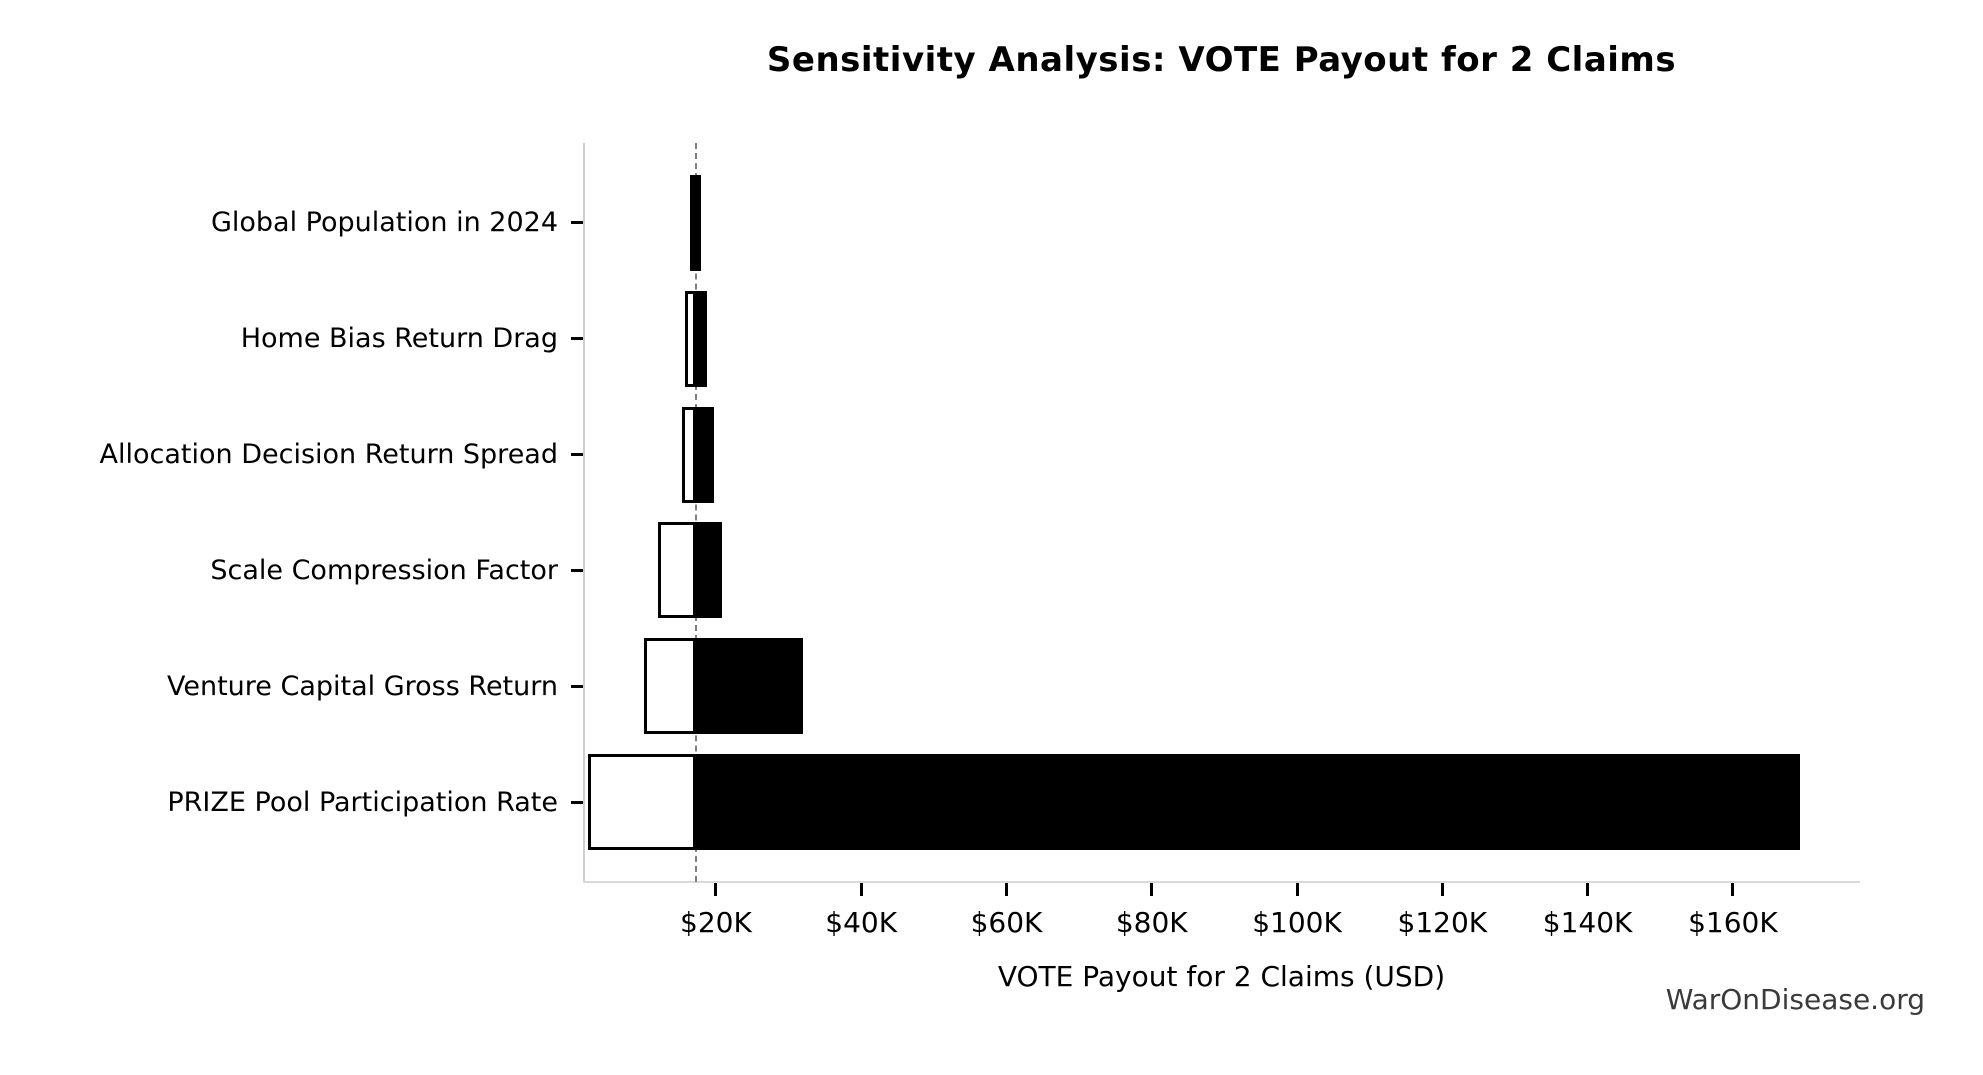 The image size is (1983, 1075). I want to click on y-tick-label: Home Bias Return Drag, so click(399, 339).